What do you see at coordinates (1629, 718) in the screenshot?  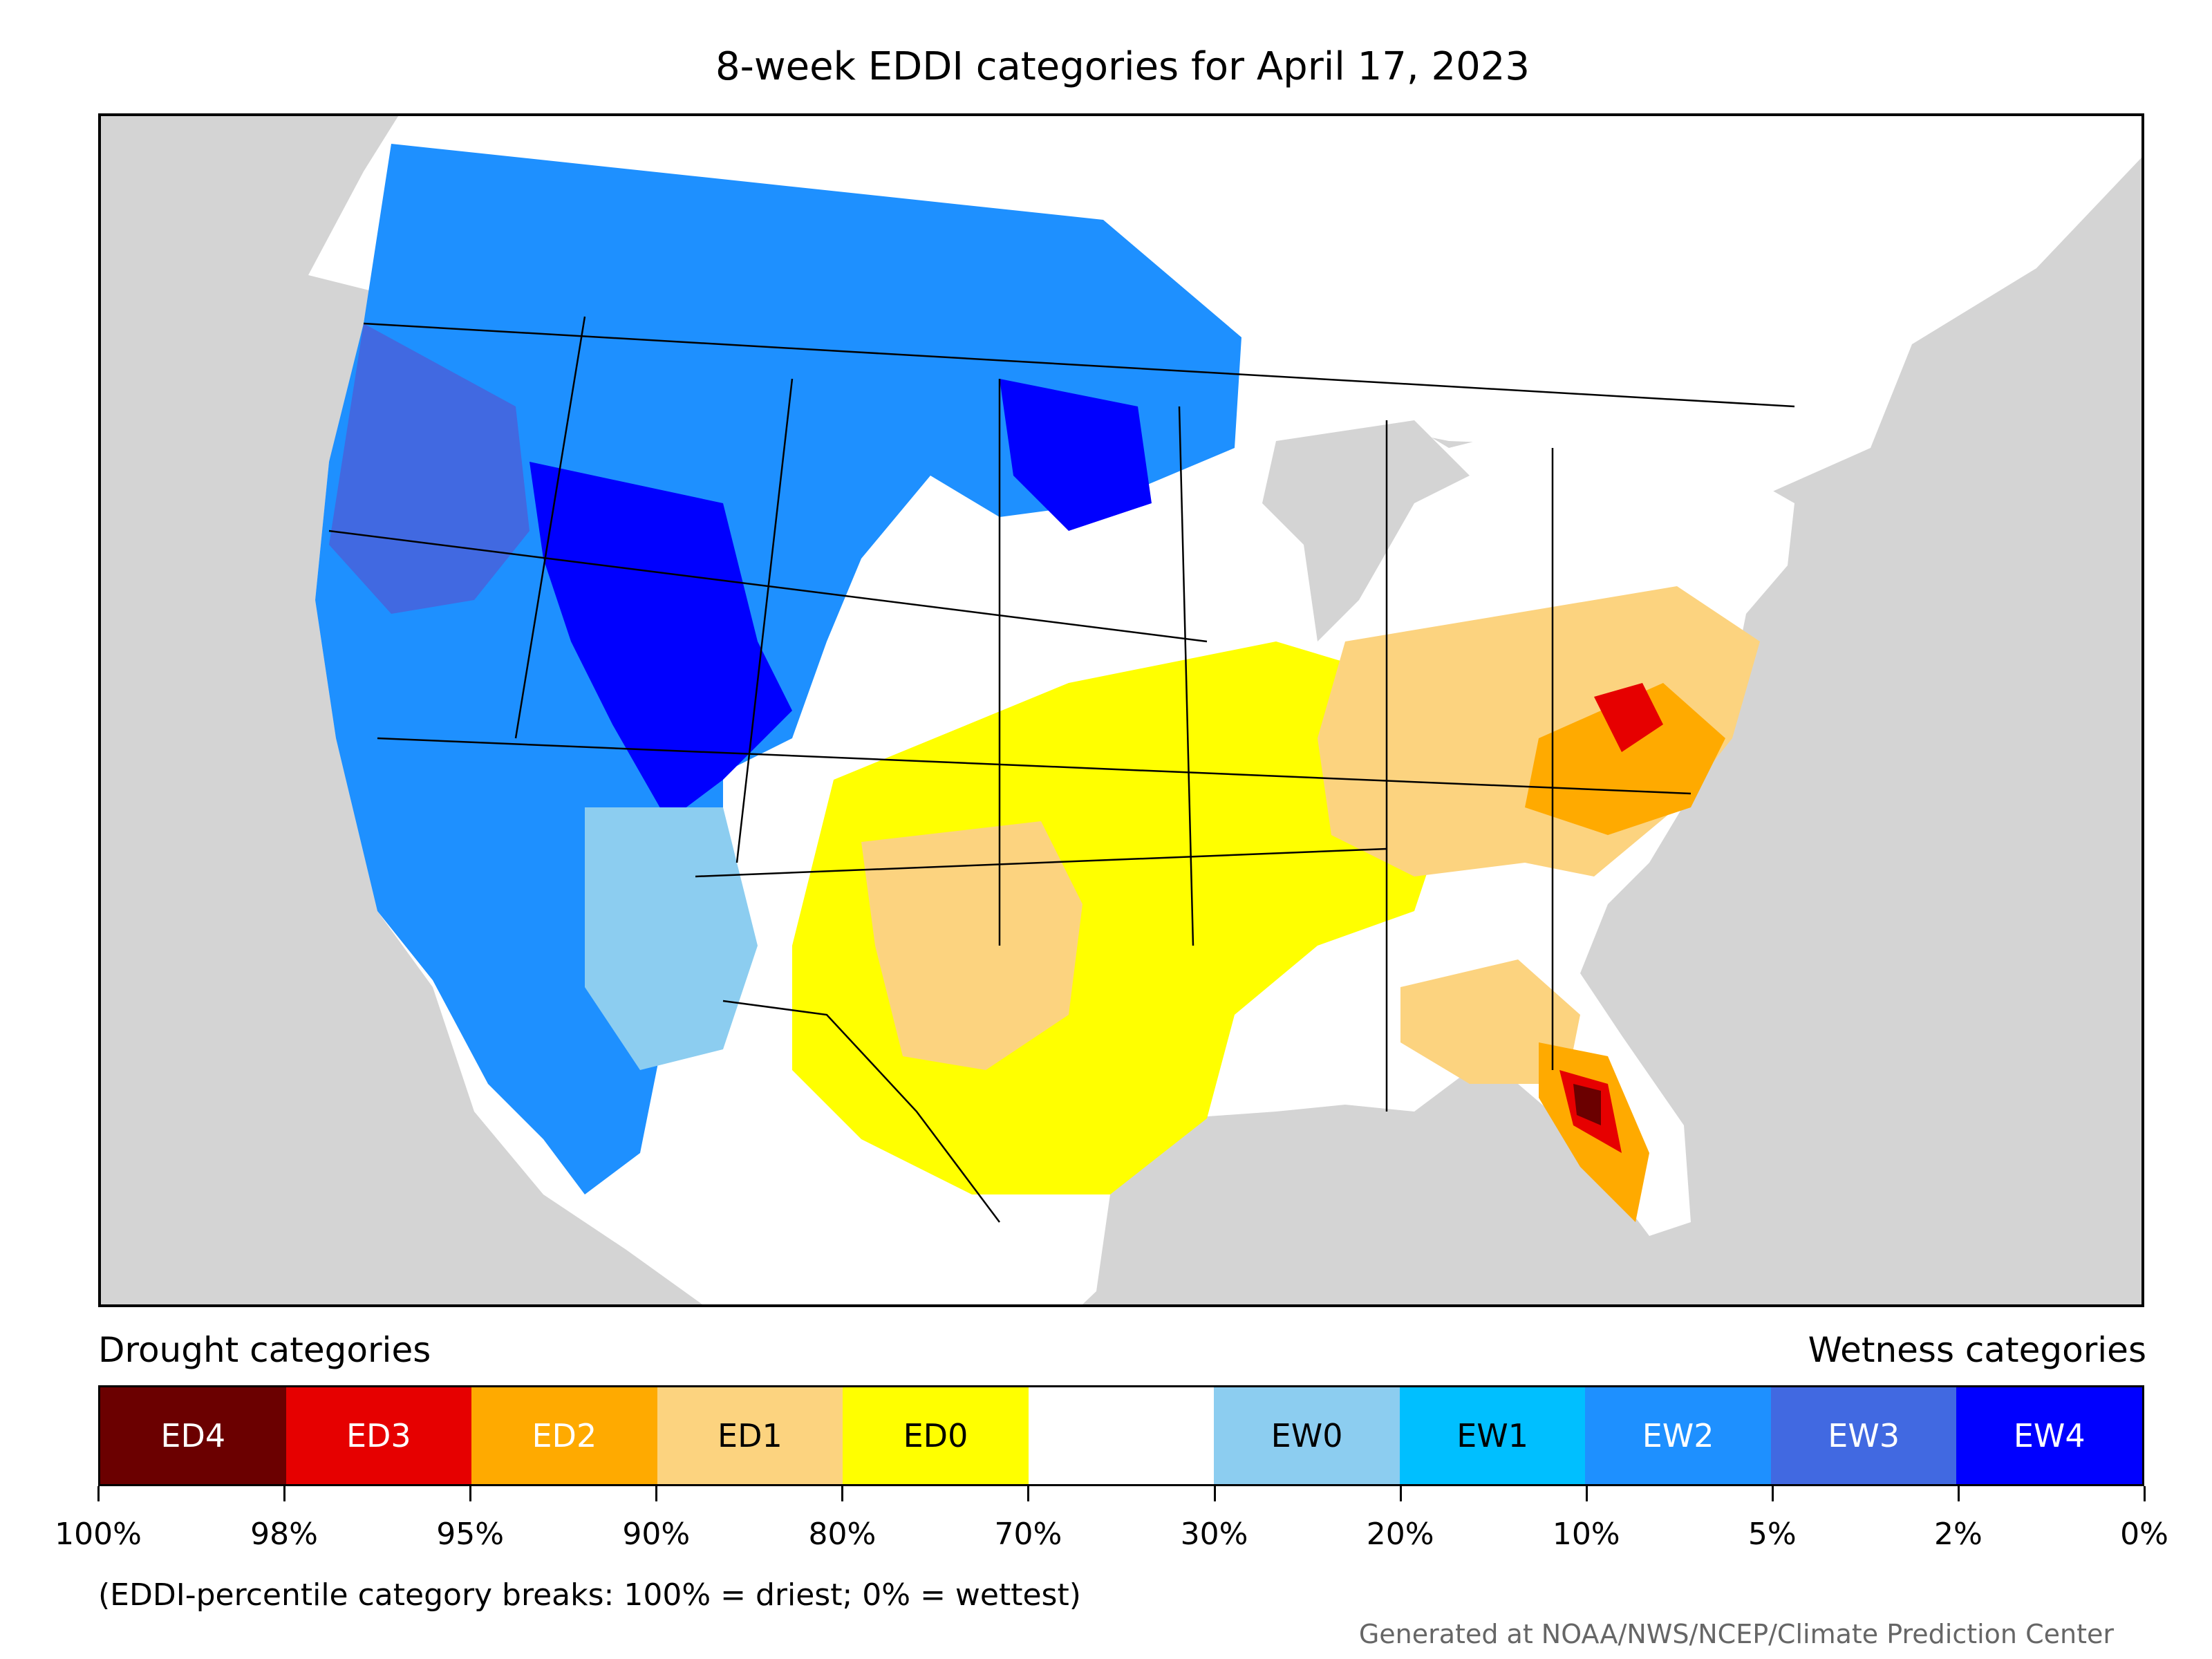 I see `dry-virginia-ed3` at bounding box center [1629, 718].